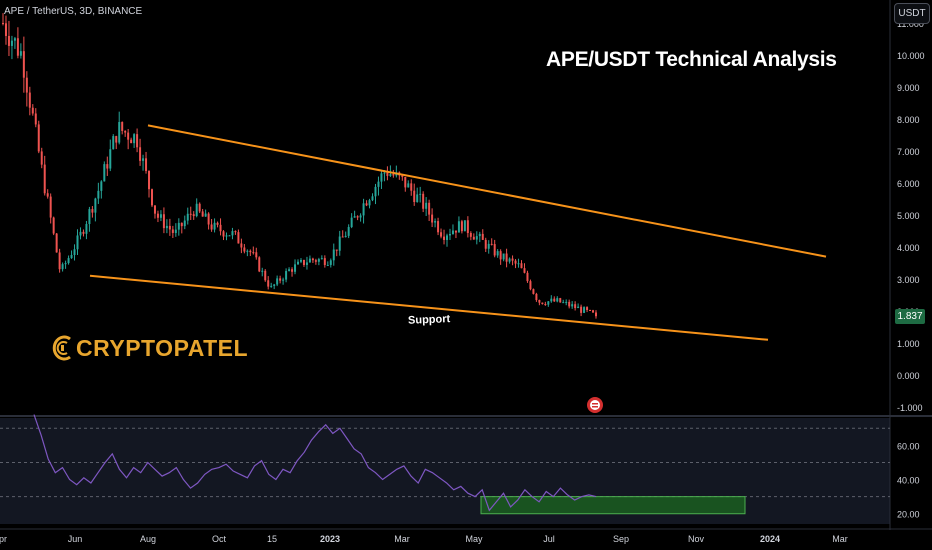 The width and height of the screenshot is (932, 550). Describe the element at coordinates (770, 539) in the screenshot. I see `time-tick-label: 2024` at that location.